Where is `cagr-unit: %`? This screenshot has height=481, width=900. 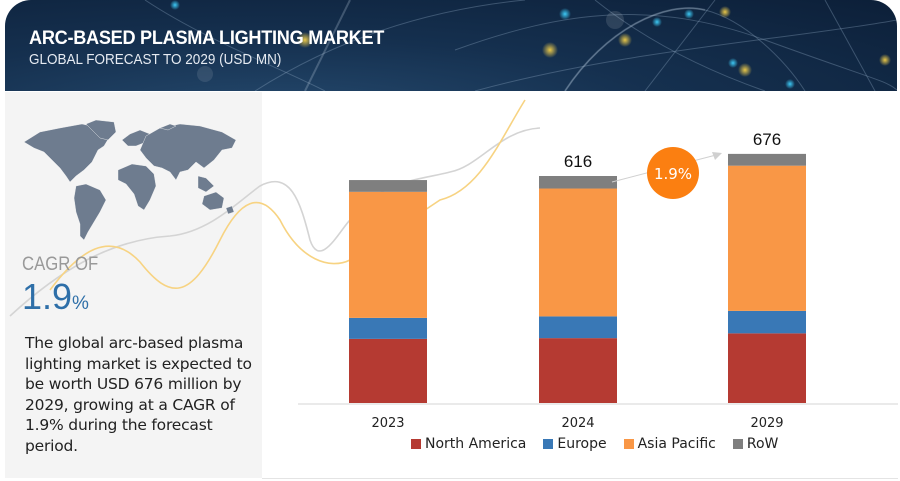 cagr-unit: % is located at coordinates (80, 303).